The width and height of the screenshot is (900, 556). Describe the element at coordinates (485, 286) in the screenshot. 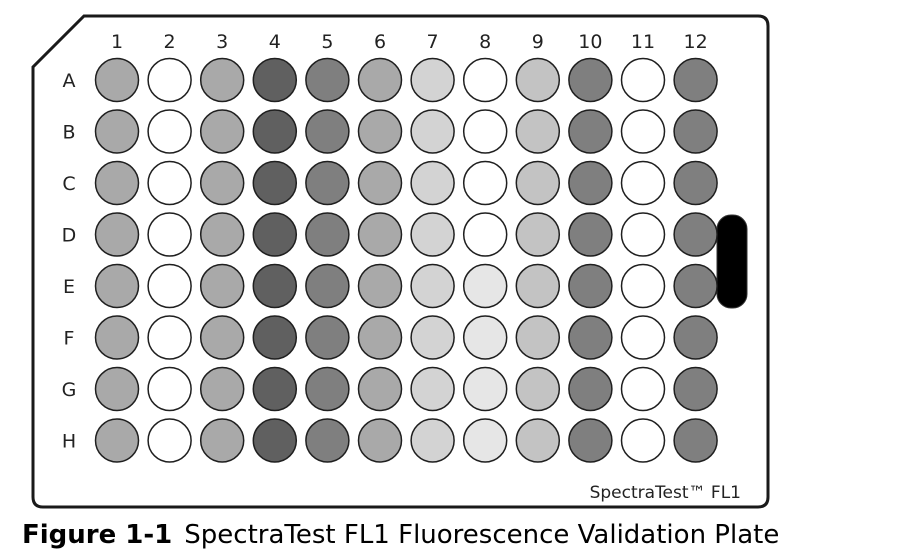

I see `well-E8` at that location.